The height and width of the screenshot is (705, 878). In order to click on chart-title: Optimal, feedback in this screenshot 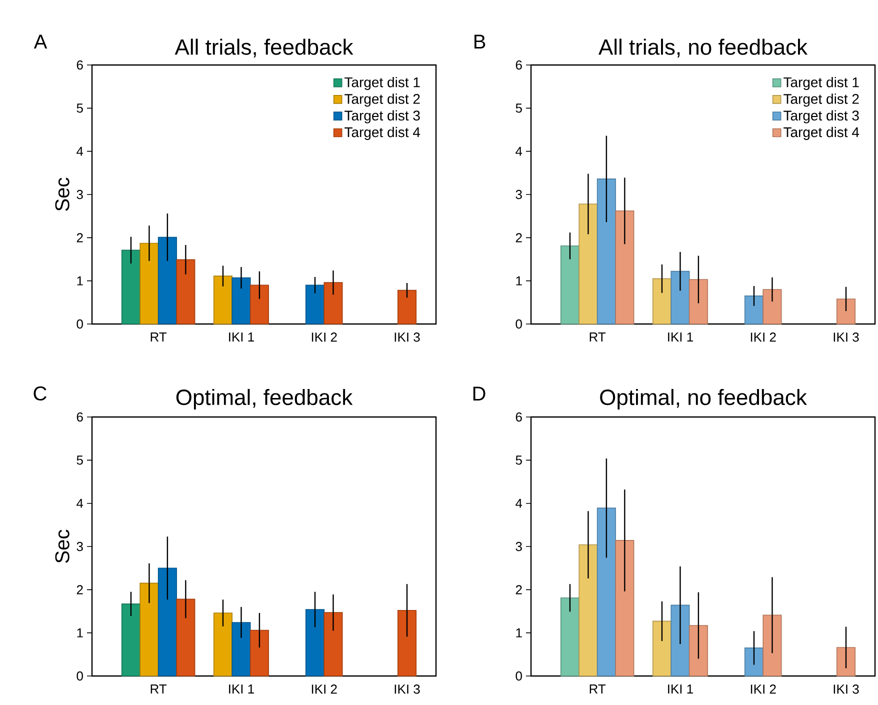, I will do `click(264, 399)`.